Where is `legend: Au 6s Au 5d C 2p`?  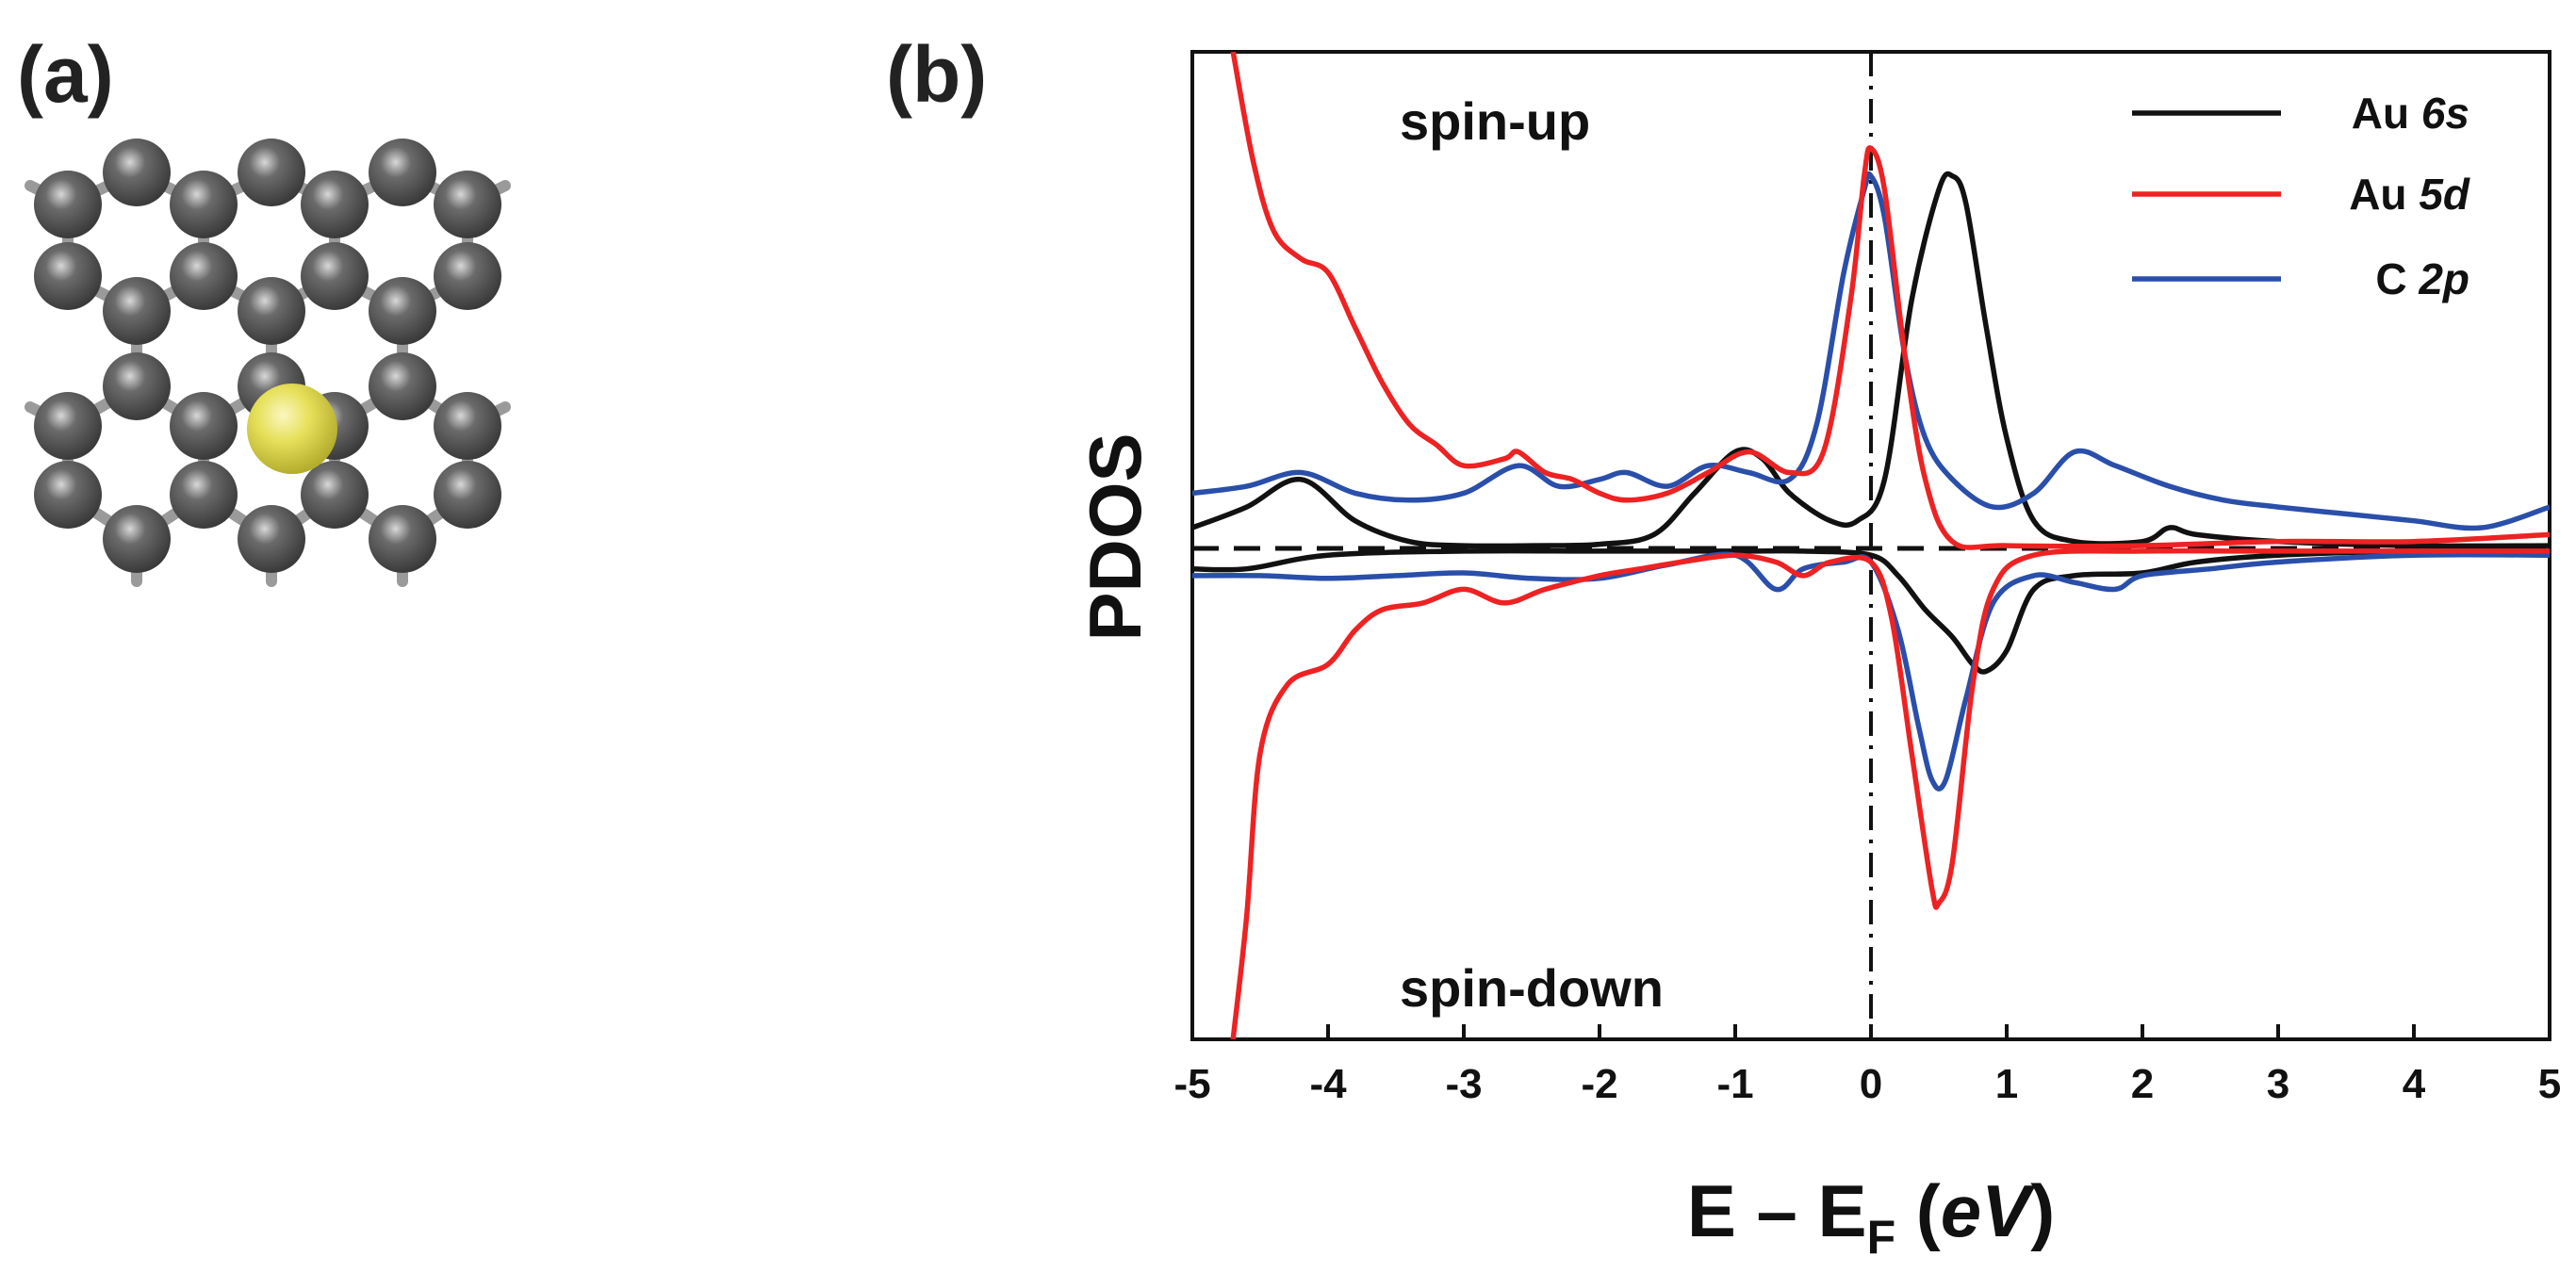 legend: Au 6s Au 5d C 2p is located at coordinates (2301, 196).